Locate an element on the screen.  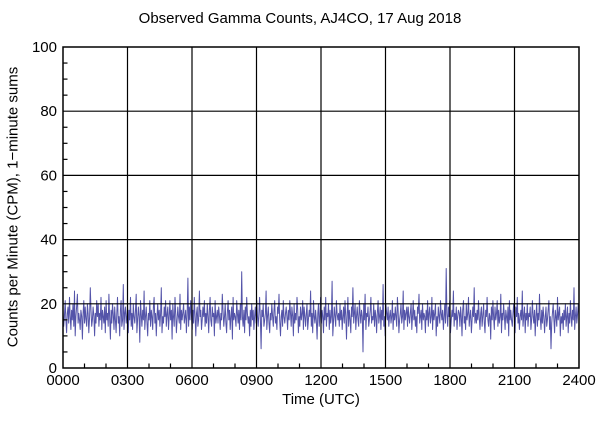
x-tick-label: 1500 is located at coordinates (385, 380).